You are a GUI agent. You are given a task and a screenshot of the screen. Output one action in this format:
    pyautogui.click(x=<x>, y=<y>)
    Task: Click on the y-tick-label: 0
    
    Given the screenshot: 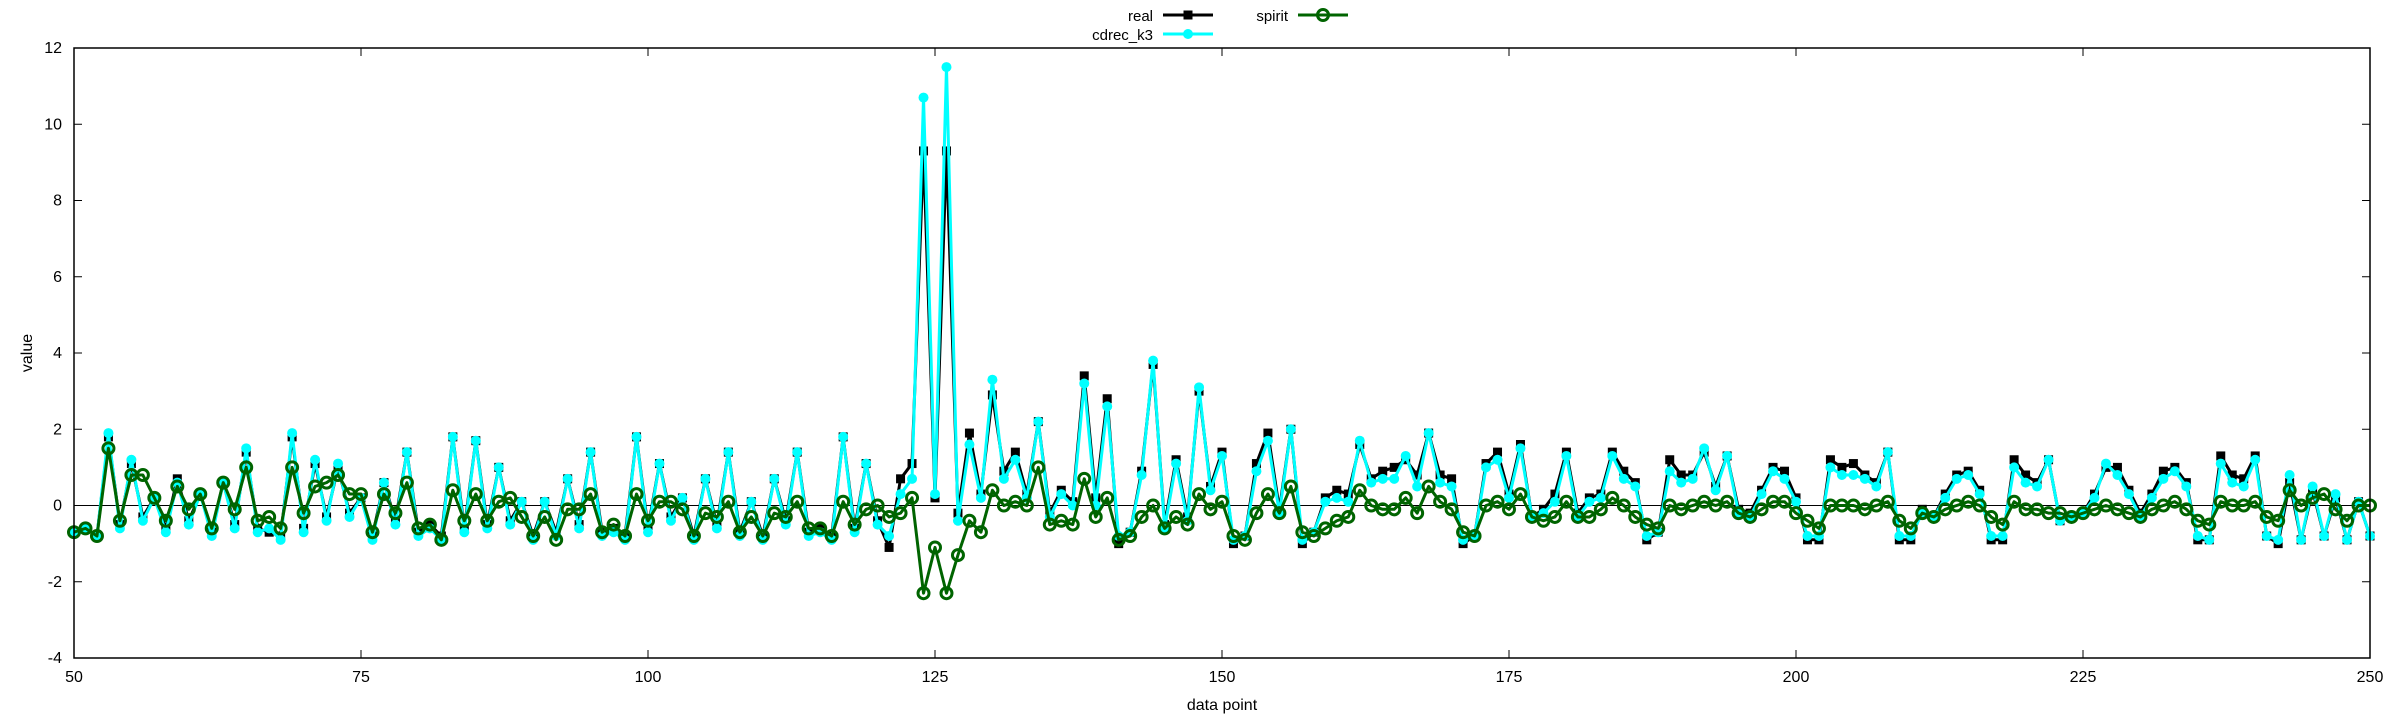 What is the action you would take?
    pyautogui.click(x=57, y=506)
    